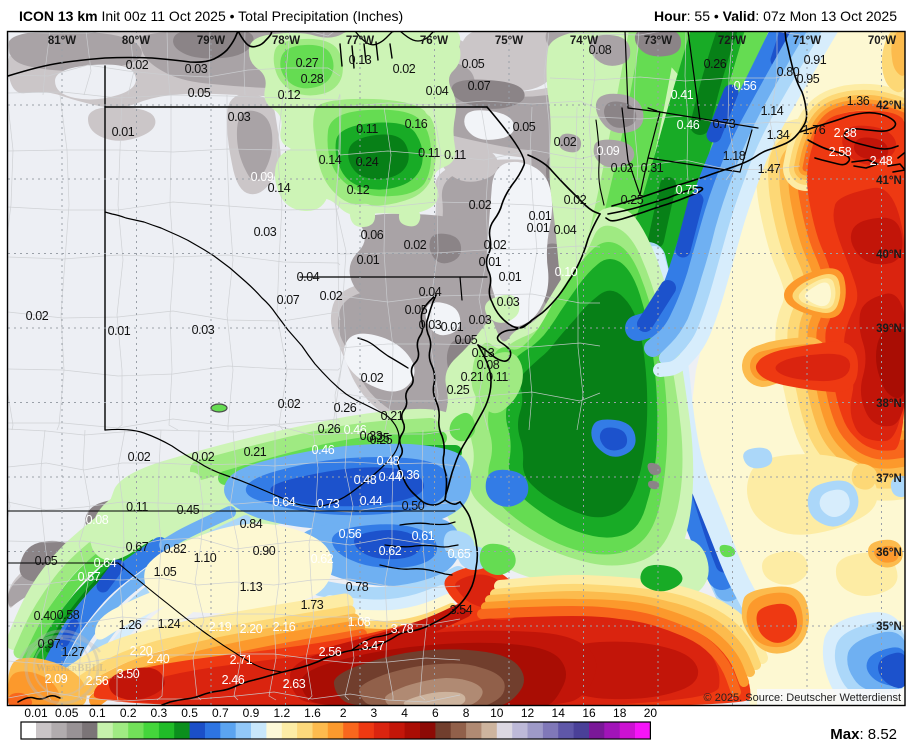 This screenshot has height=750, width=913. What do you see at coordinates (312, 79) in the screenshot?
I see `svg-text: 0.28` at bounding box center [312, 79].